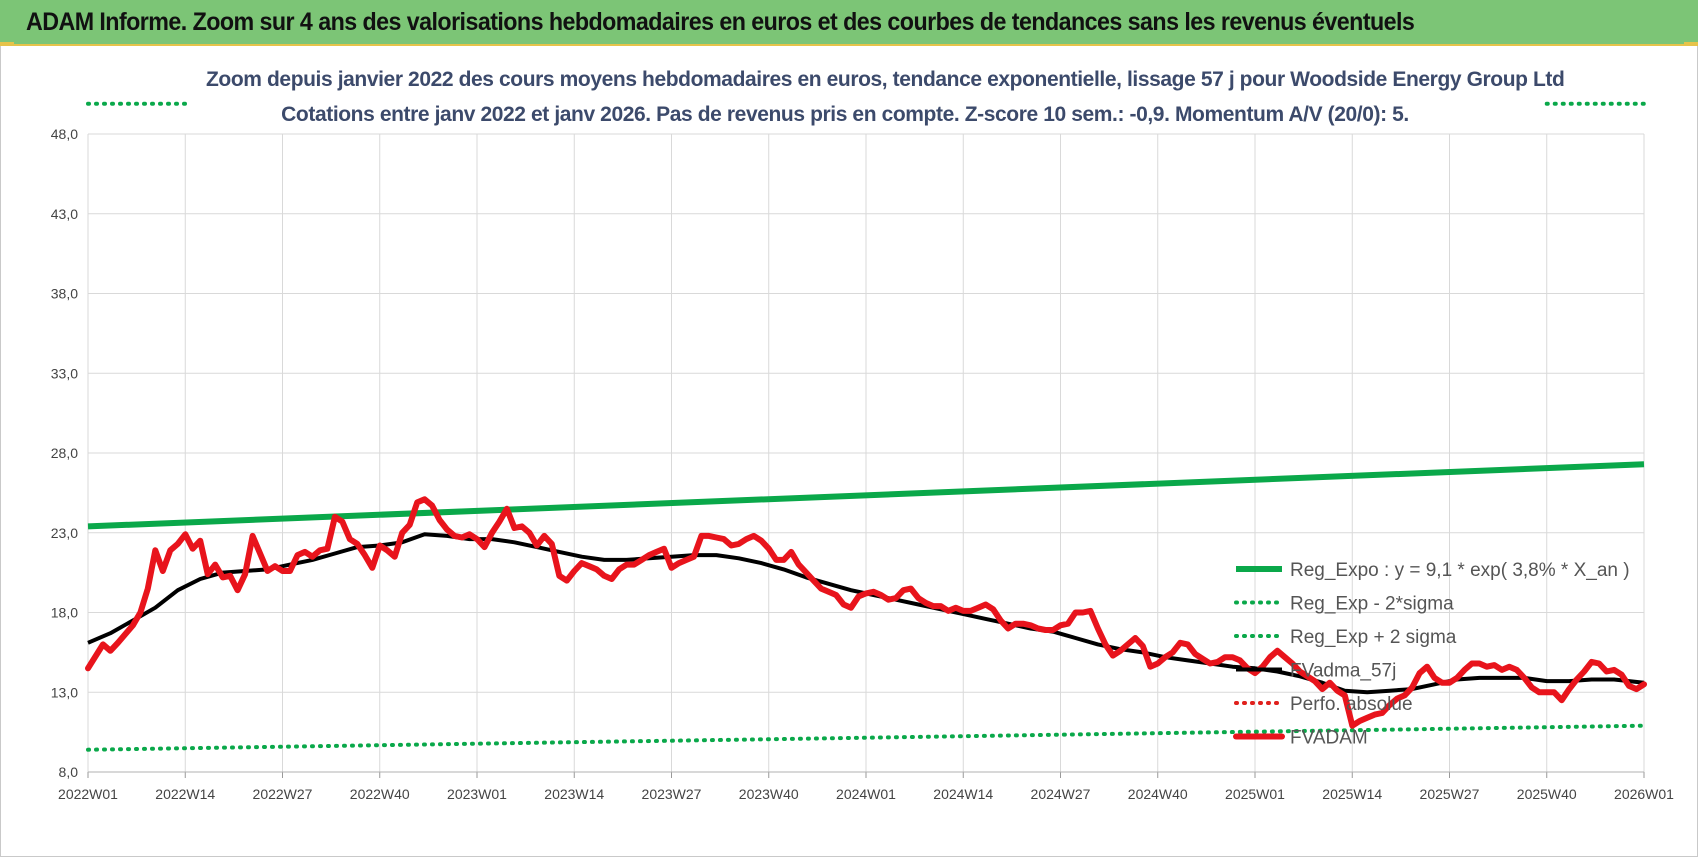  I want to click on legend-label-reg_plus: Reg_Exp + 2 sigma, so click(1373, 637).